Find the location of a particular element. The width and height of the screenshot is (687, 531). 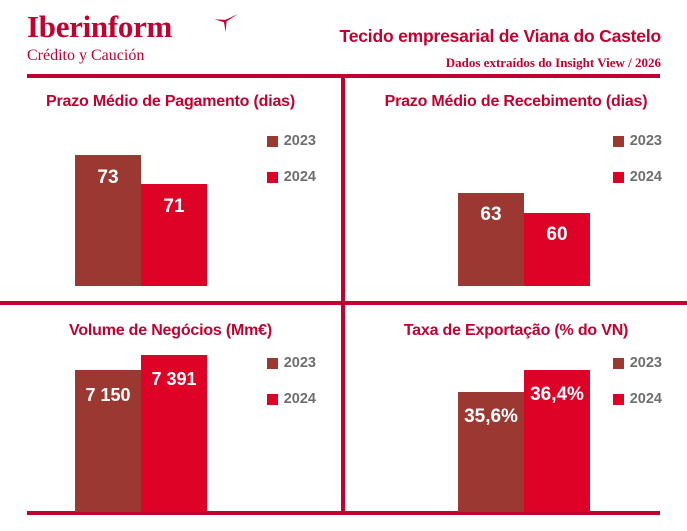

bar-value-2023: 63 is located at coordinates (491, 214).